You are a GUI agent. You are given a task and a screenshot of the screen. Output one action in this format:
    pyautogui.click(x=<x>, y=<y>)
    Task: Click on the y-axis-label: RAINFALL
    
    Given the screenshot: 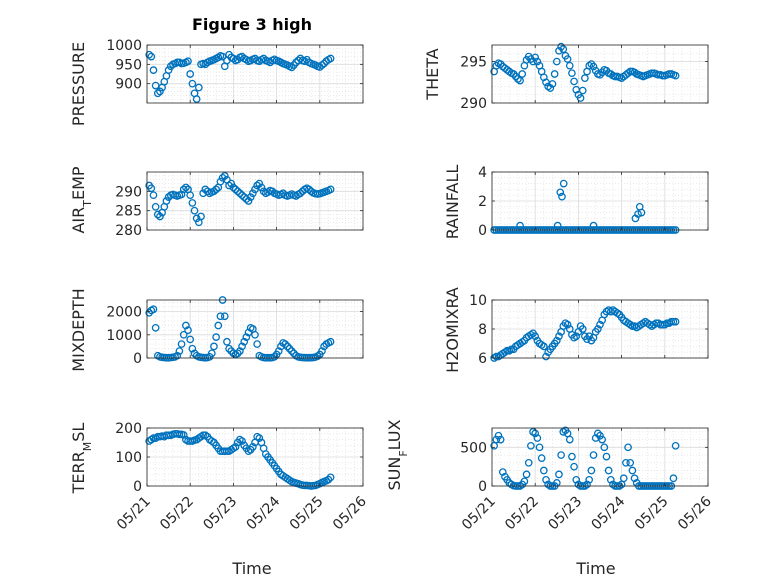 What is the action you would take?
    pyautogui.click(x=452, y=202)
    